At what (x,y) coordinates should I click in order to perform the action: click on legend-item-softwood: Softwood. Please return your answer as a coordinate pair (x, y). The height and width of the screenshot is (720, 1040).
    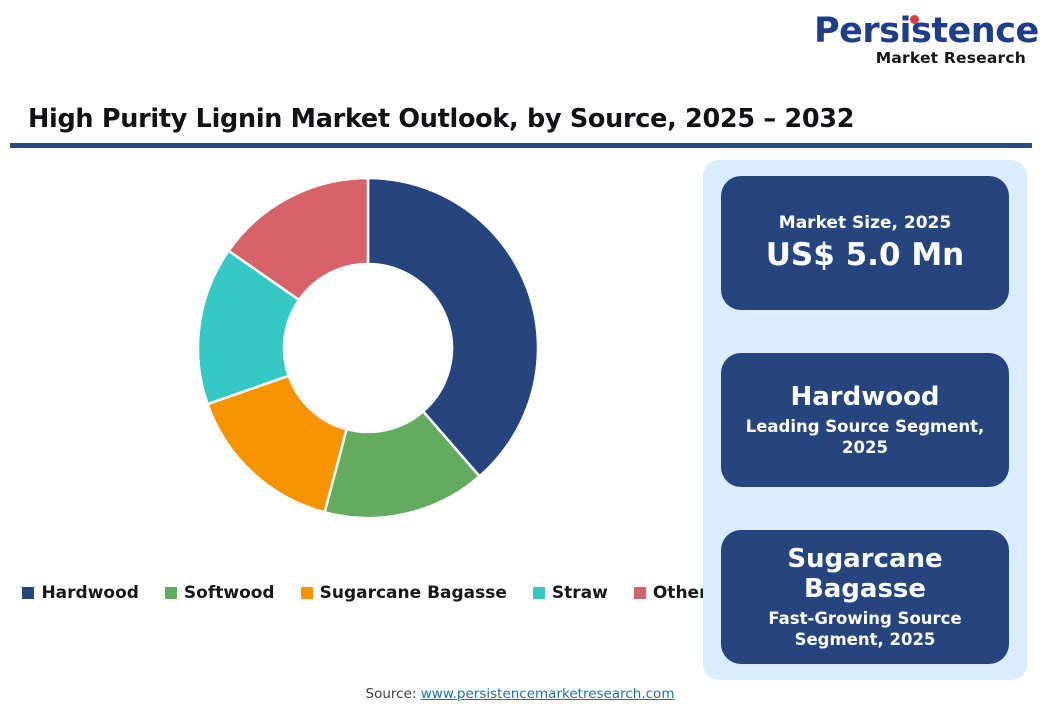
    Looking at the image, I should click on (219, 593).